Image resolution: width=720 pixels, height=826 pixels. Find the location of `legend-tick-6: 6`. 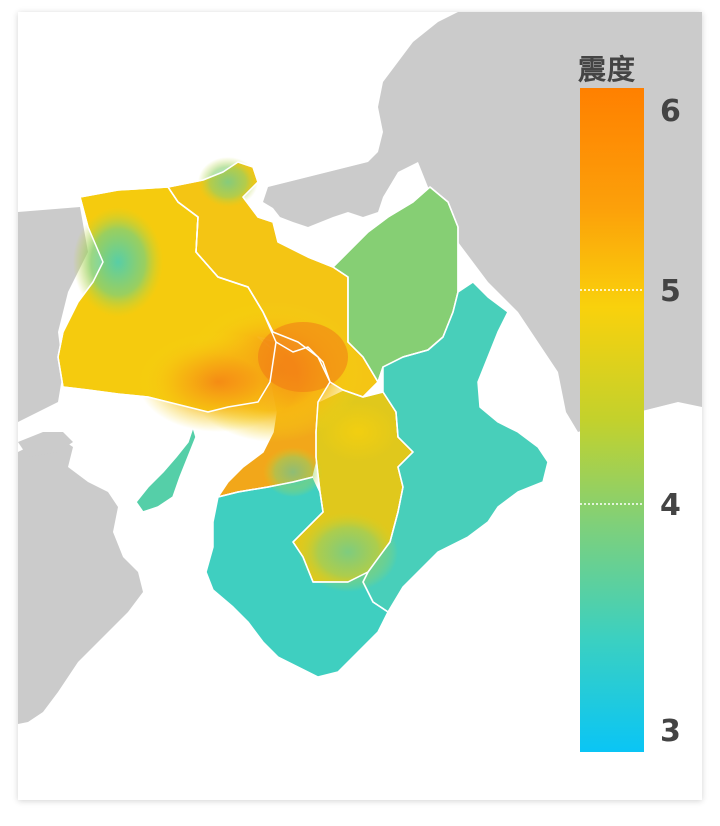

legend-tick-6: 6 is located at coordinates (670, 111).